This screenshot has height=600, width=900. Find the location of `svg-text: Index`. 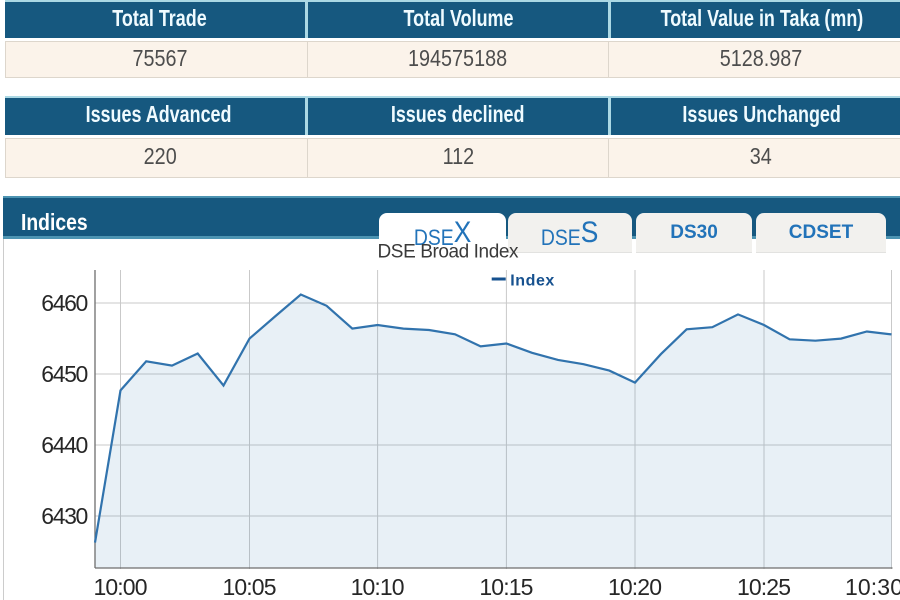

svg-text: Index is located at coordinates (532, 281).